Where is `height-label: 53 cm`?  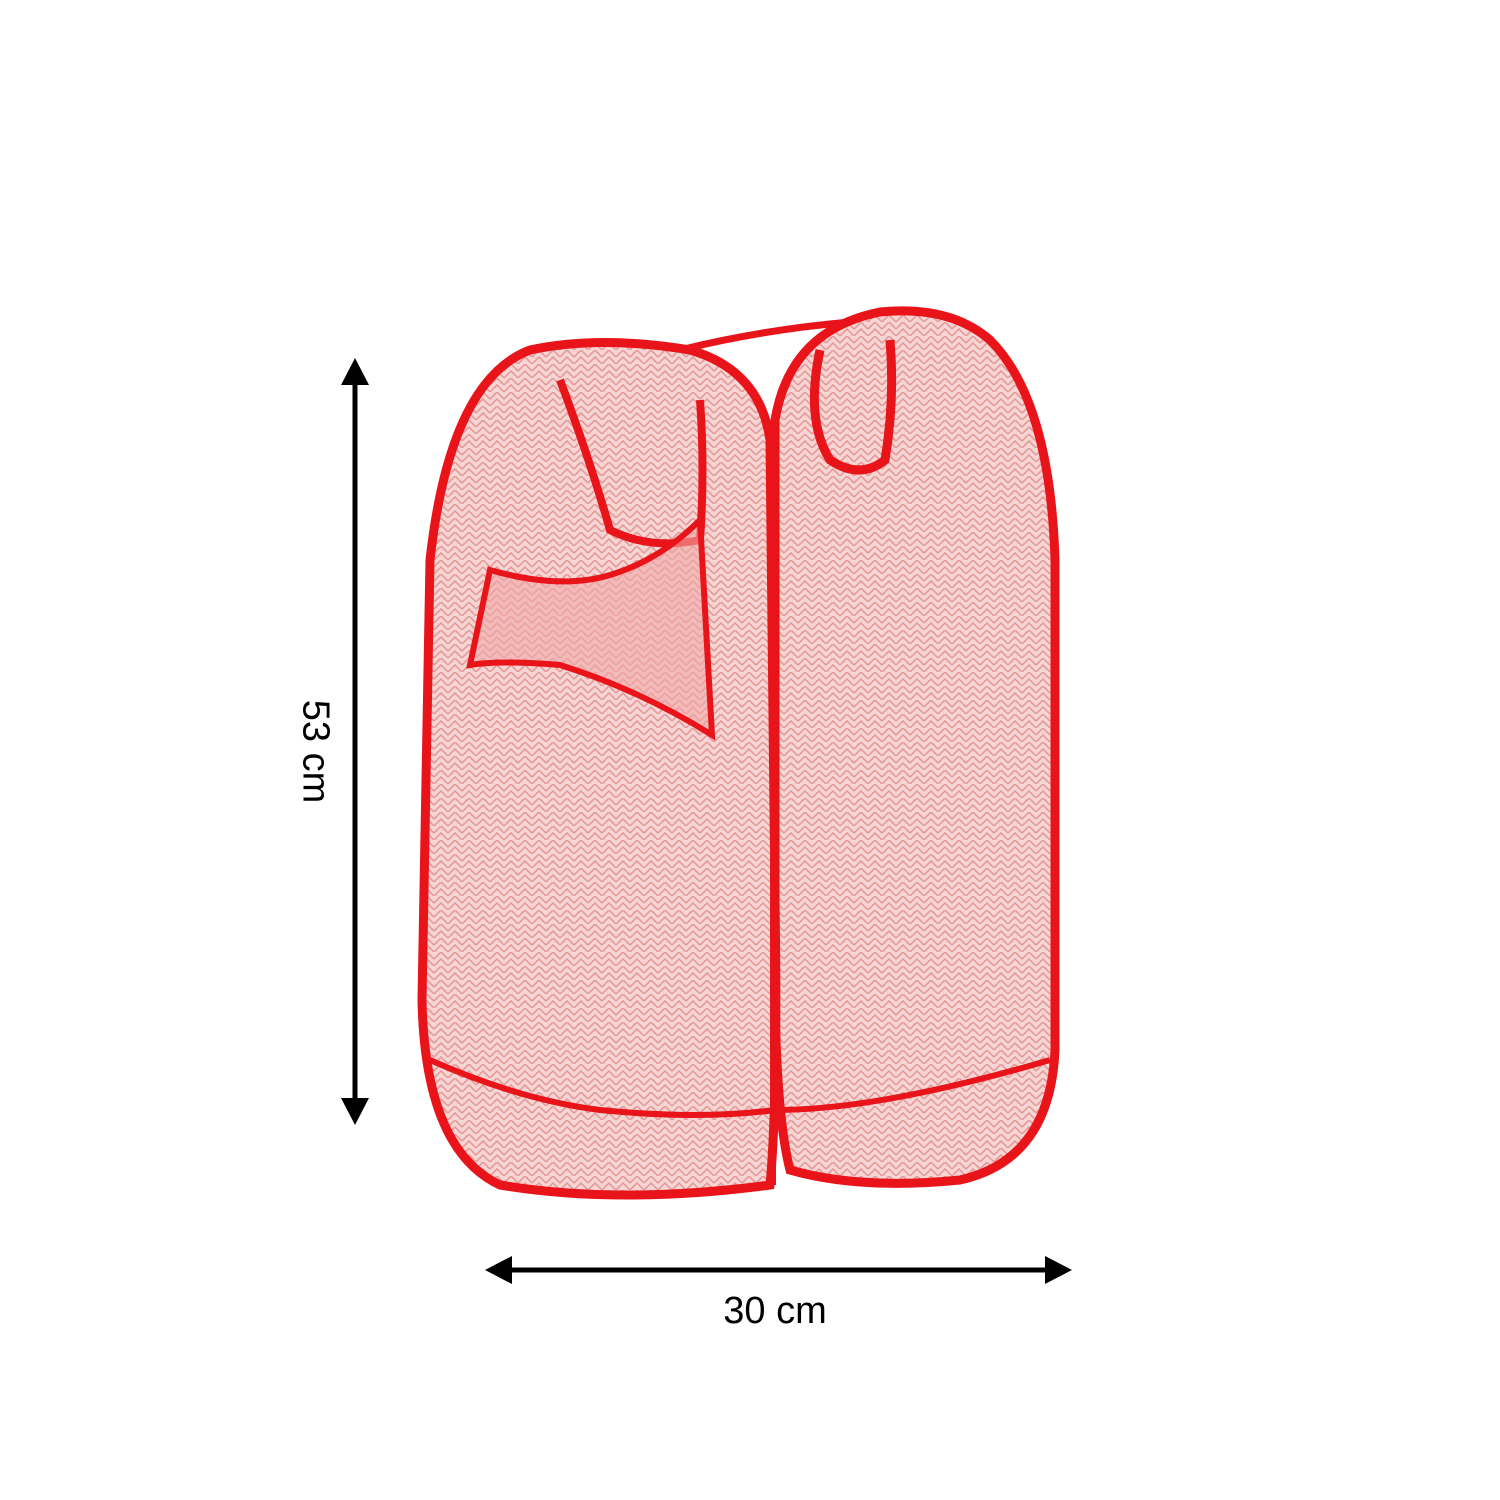 height-label: 53 cm is located at coordinates (315, 751).